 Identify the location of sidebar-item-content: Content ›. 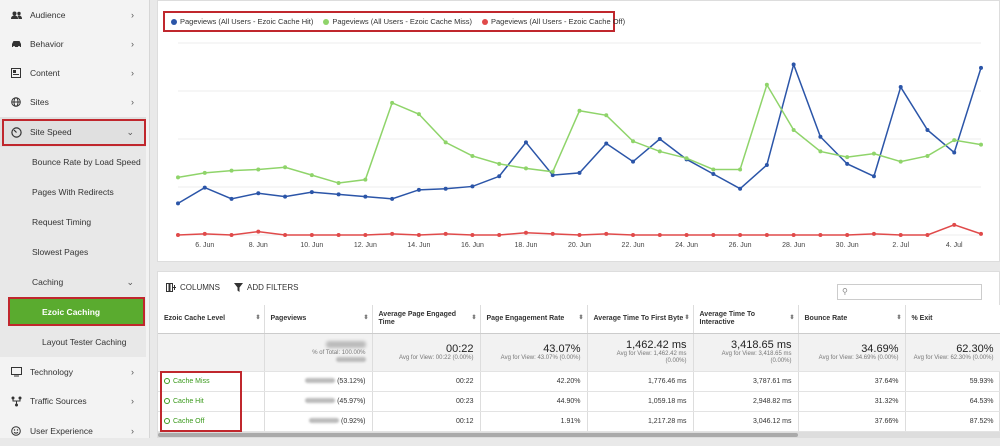
(73, 73).